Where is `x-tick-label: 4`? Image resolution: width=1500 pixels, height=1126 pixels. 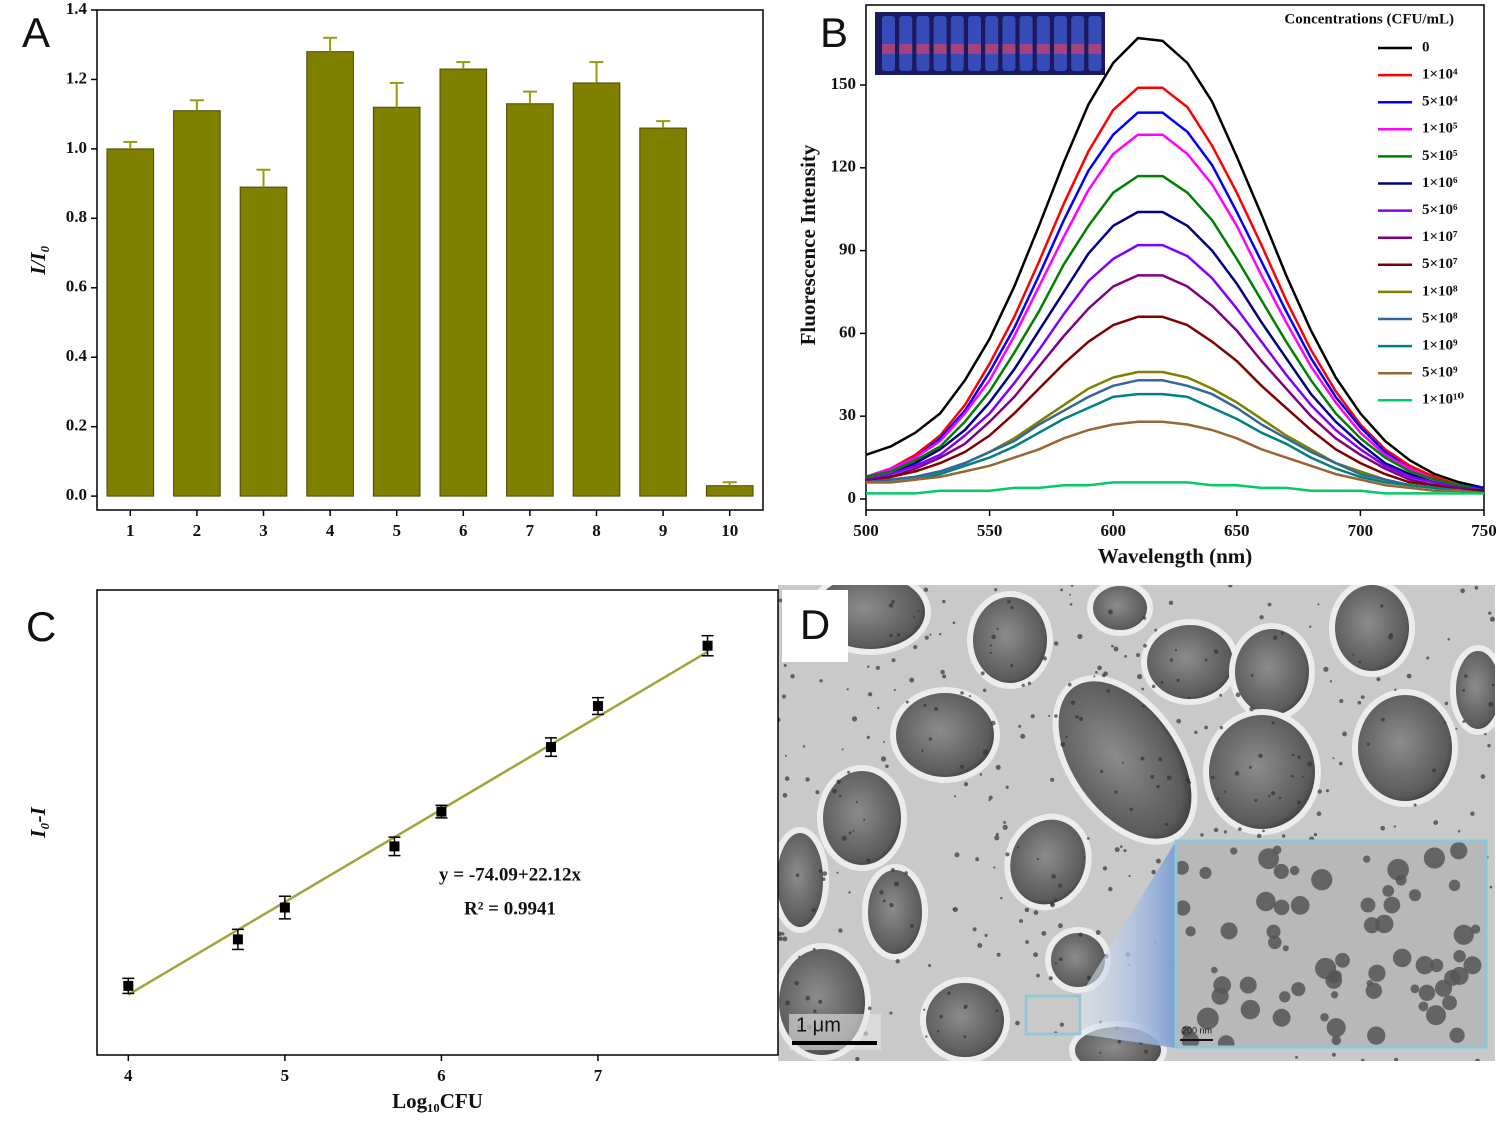
x-tick-label: 4 is located at coordinates (330, 530).